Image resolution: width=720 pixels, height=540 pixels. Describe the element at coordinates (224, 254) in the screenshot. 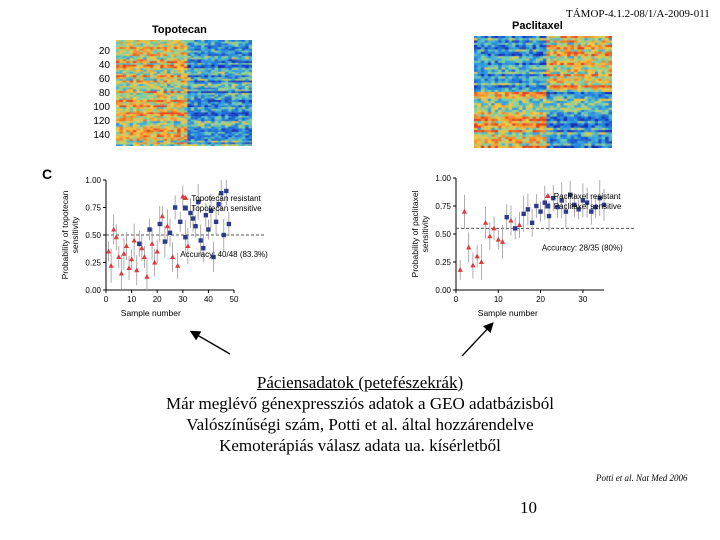

I see `accuracy-annotation: Accuracy: 40/48 (83.3%)` at that location.